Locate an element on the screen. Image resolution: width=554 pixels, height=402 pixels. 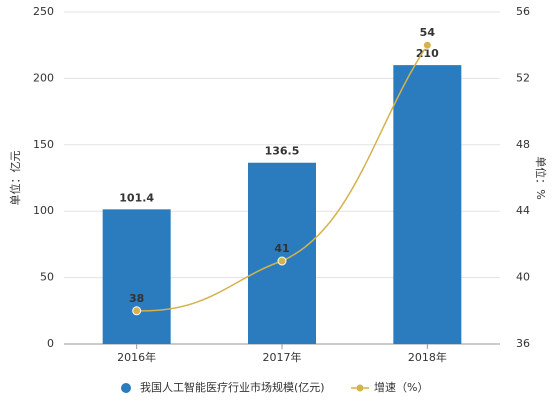
value-label: 41 is located at coordinates (281, 248).